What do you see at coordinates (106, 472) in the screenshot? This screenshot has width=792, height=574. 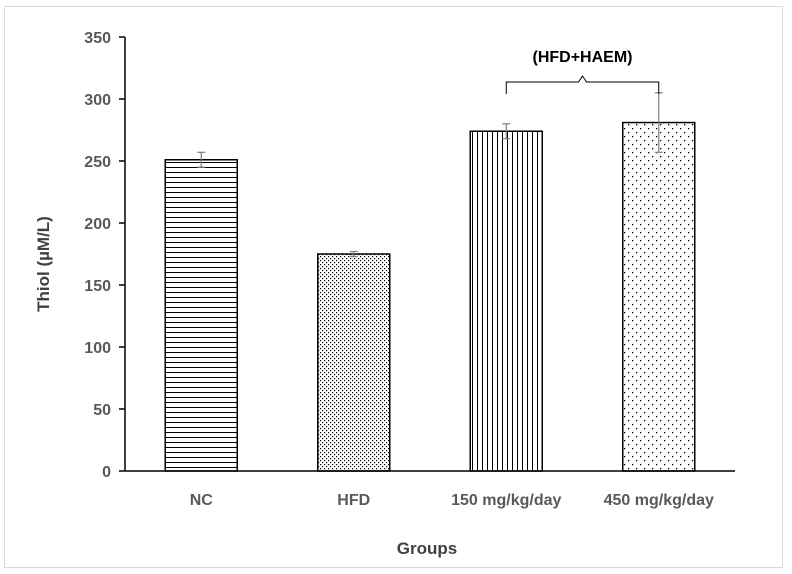 I see `y-tick-label: 0` at bounding box center [106, 472].